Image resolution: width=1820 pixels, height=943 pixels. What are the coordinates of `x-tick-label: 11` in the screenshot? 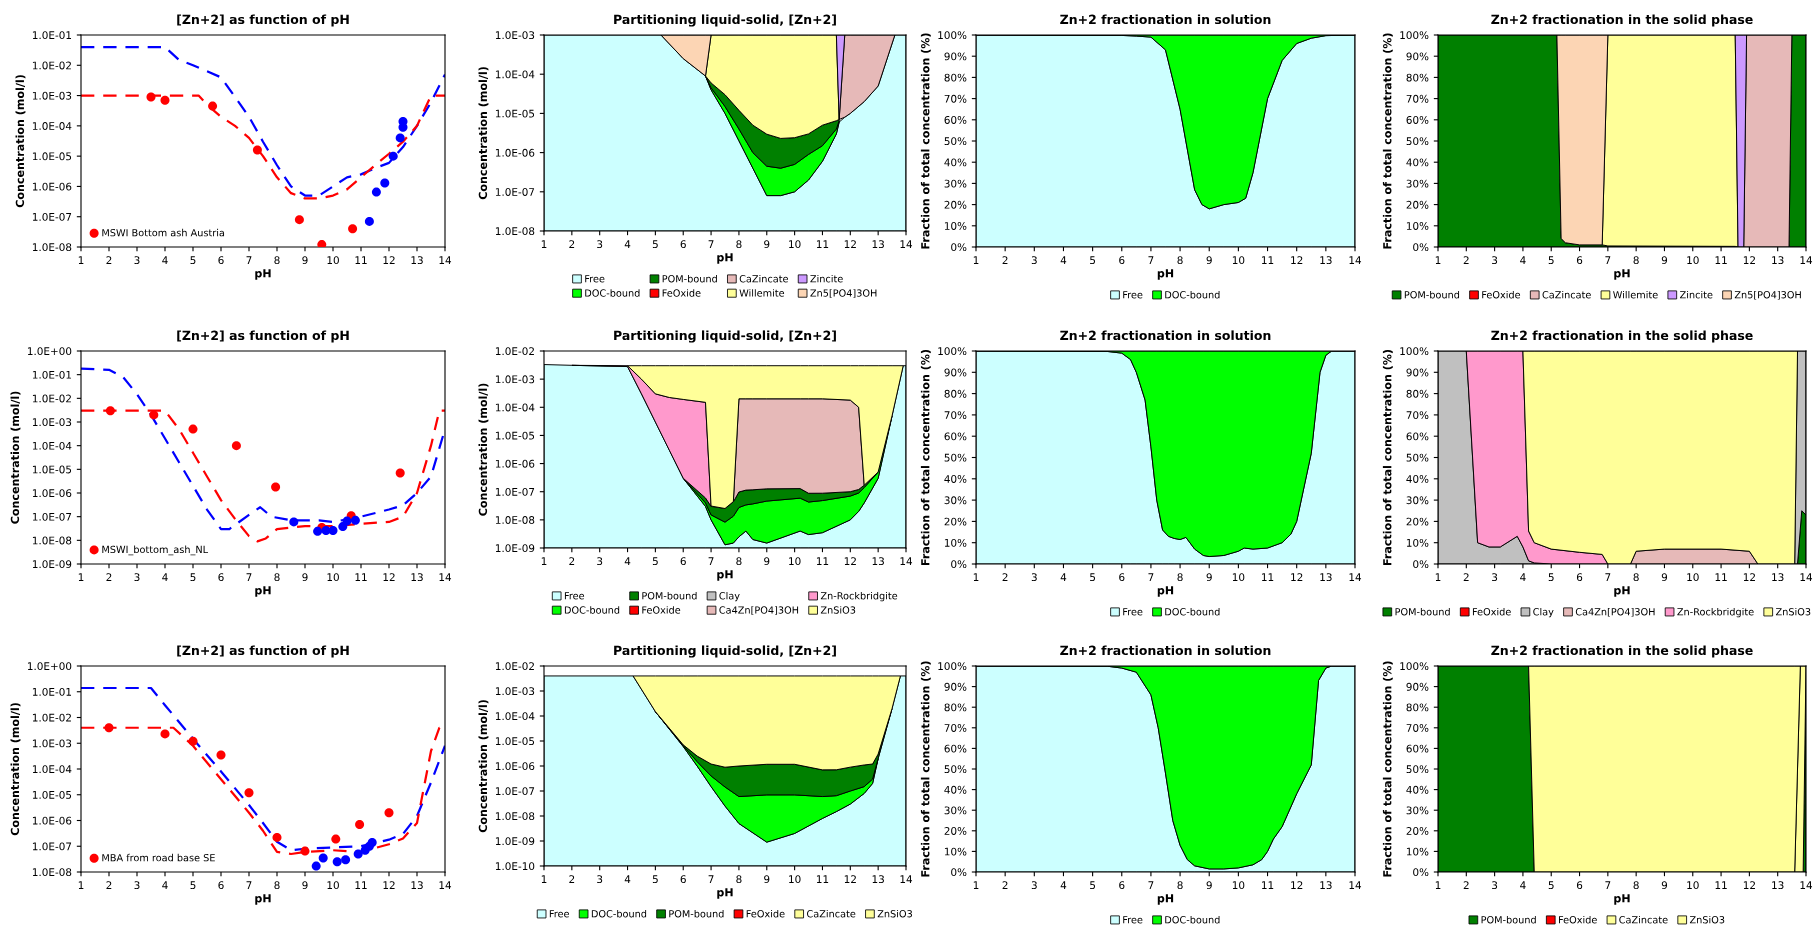 It's located at (822, 561).